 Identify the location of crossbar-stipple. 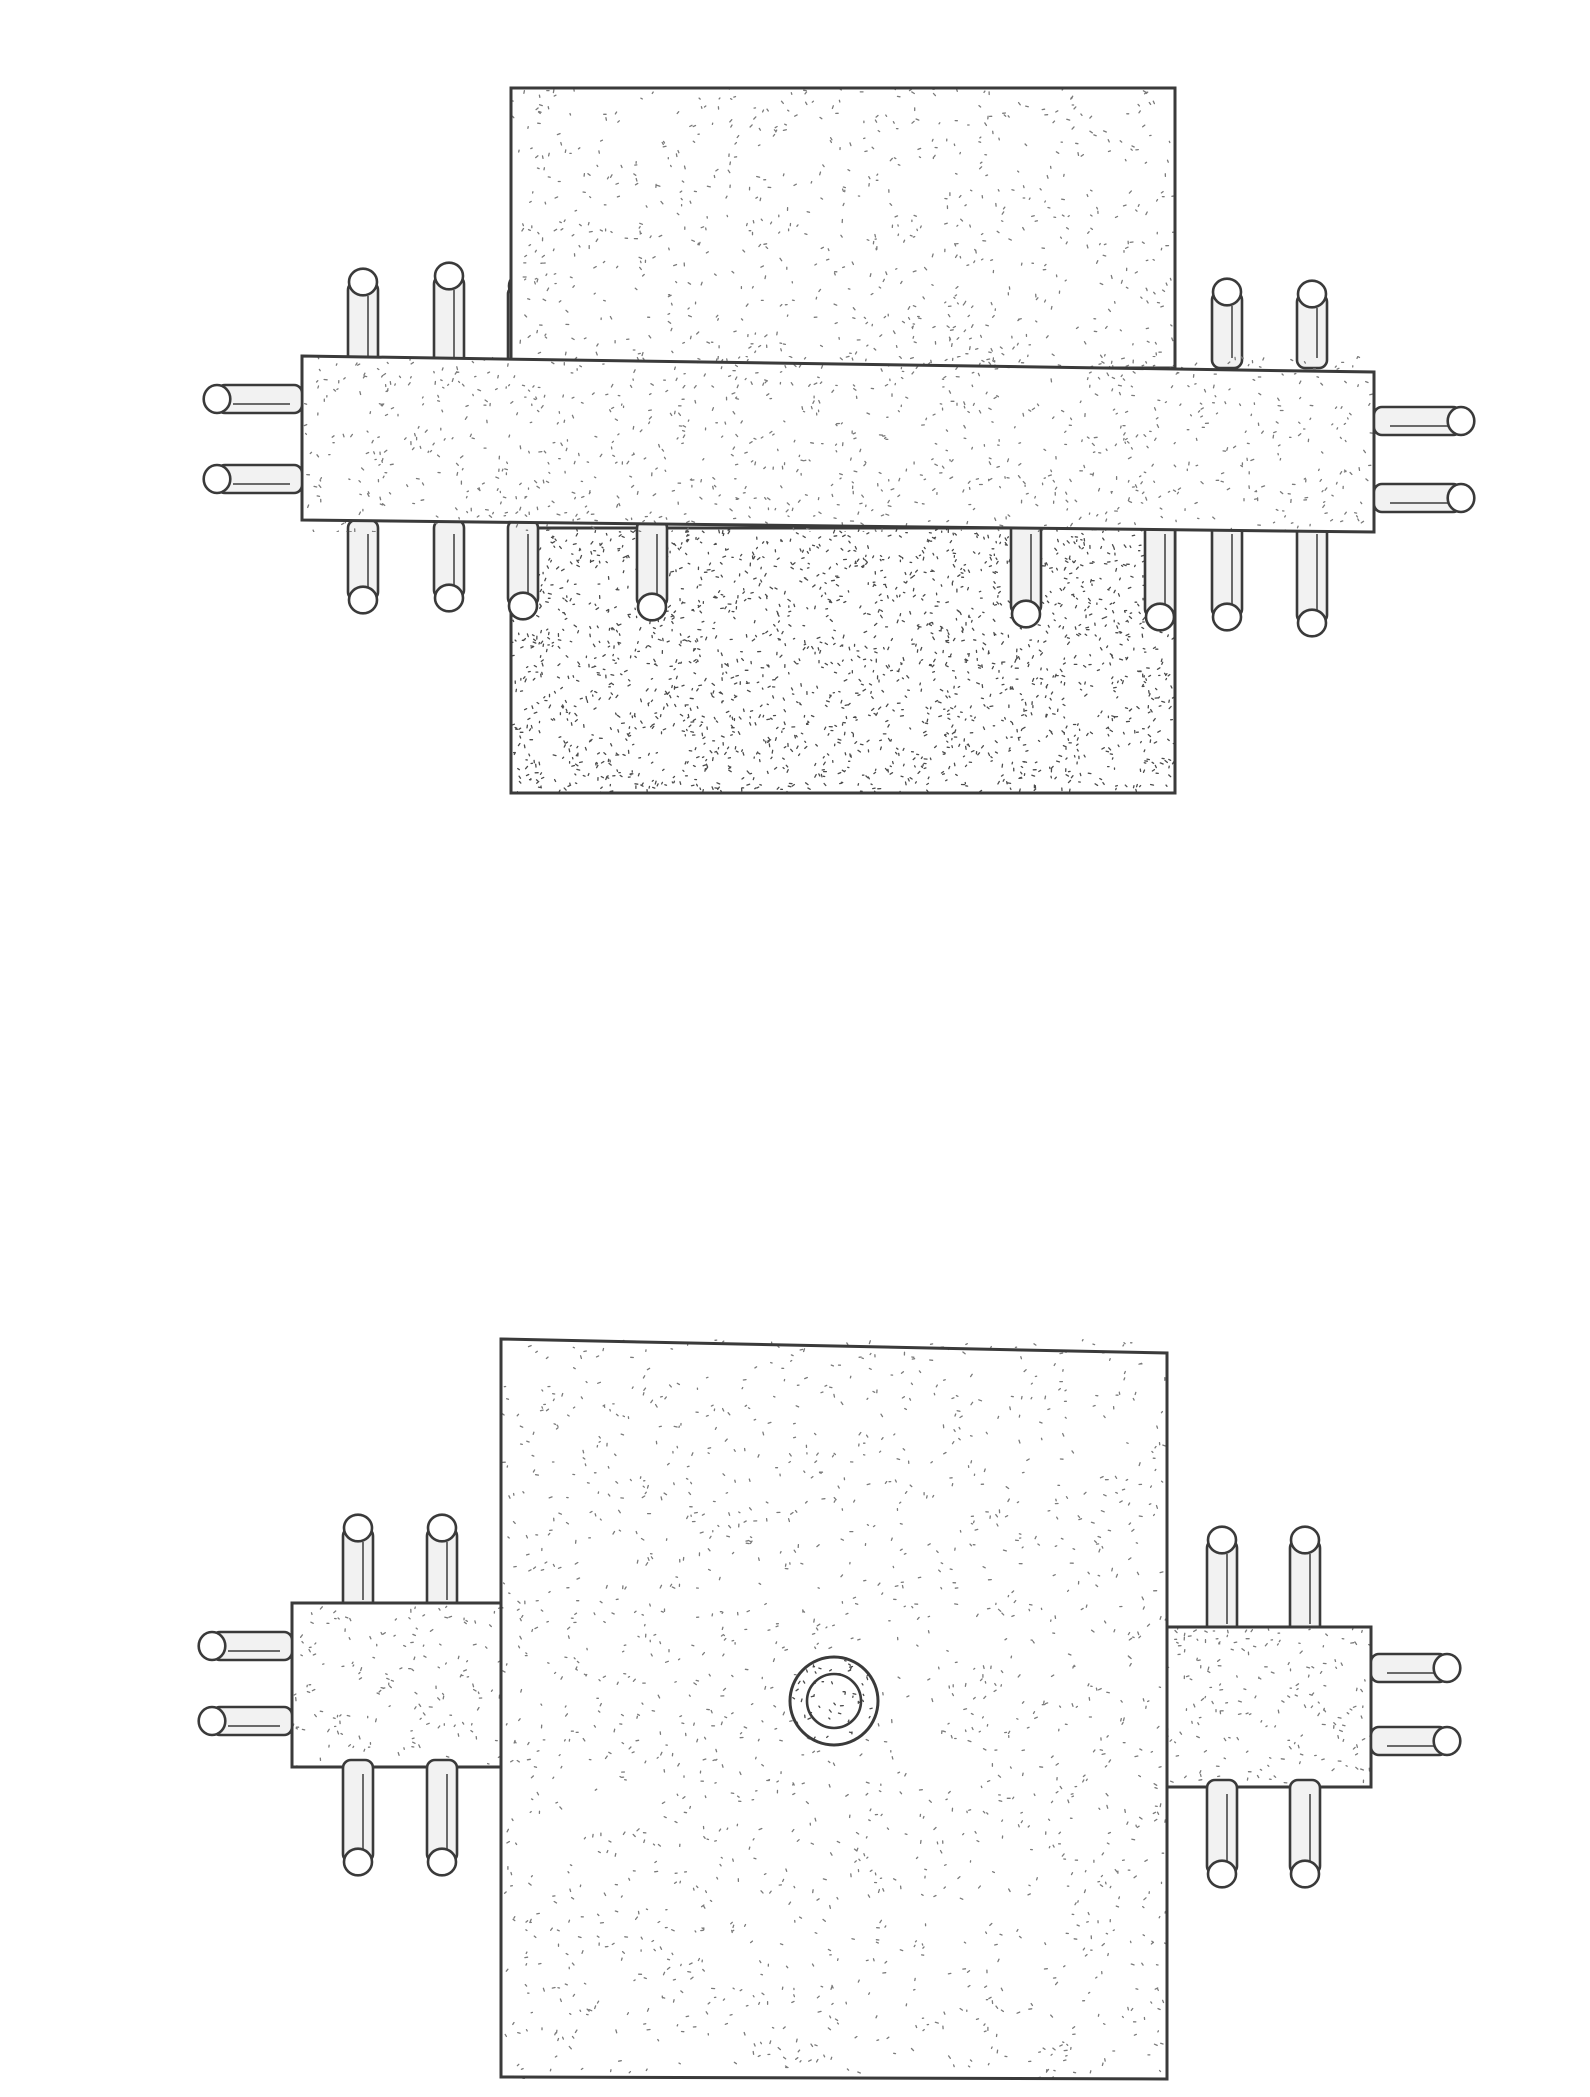
(838, 444).